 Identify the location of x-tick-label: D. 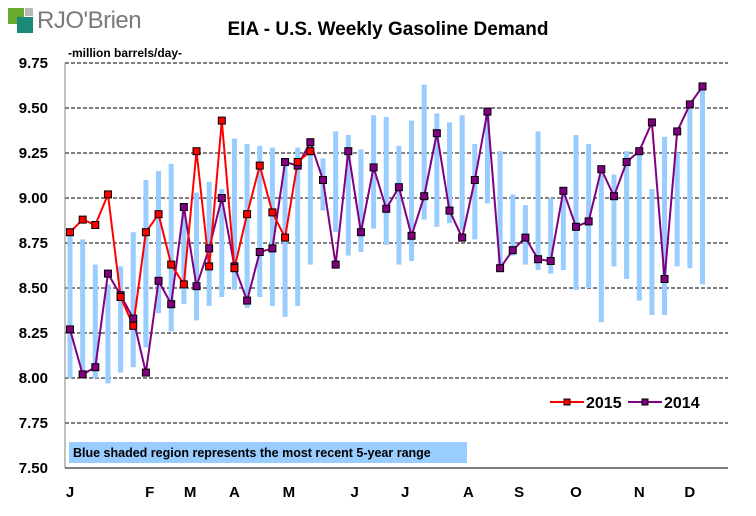
(689, 492).